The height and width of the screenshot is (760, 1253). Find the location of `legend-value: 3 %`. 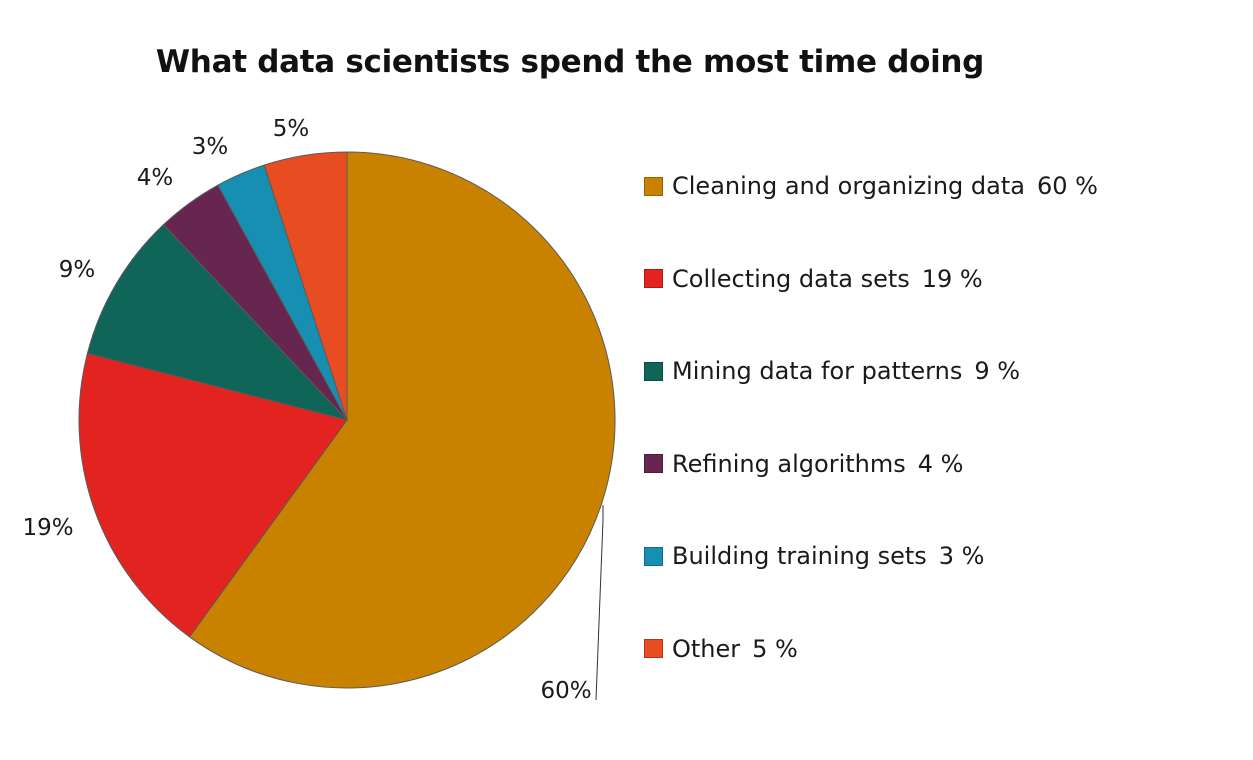

legend-value: 3 % is located at coordinates (961, 556).